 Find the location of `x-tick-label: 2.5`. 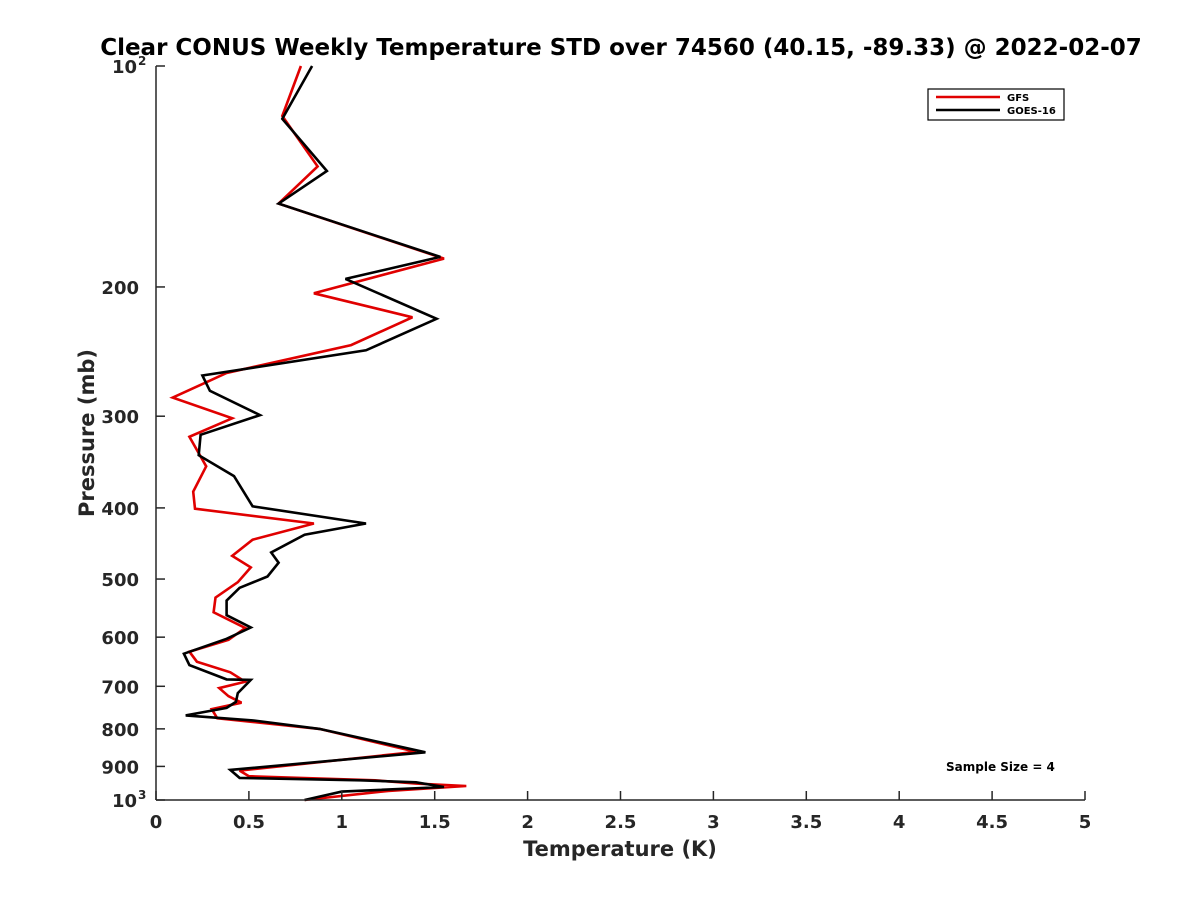

x-tick-label: 2.5 is located at coordinates (621, 822).